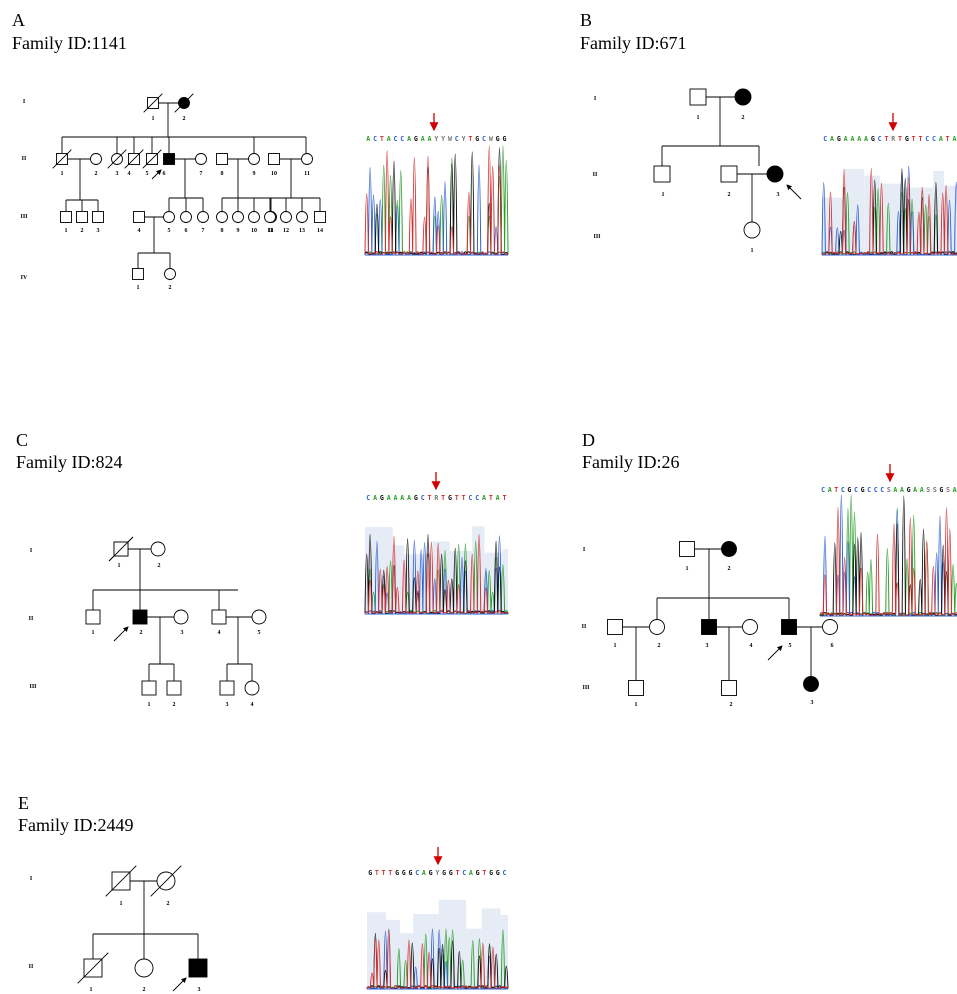 This screenshot has height=994, width=957. I want to click on panel-a-family-id: Family ID:1141, so click(69, 43).